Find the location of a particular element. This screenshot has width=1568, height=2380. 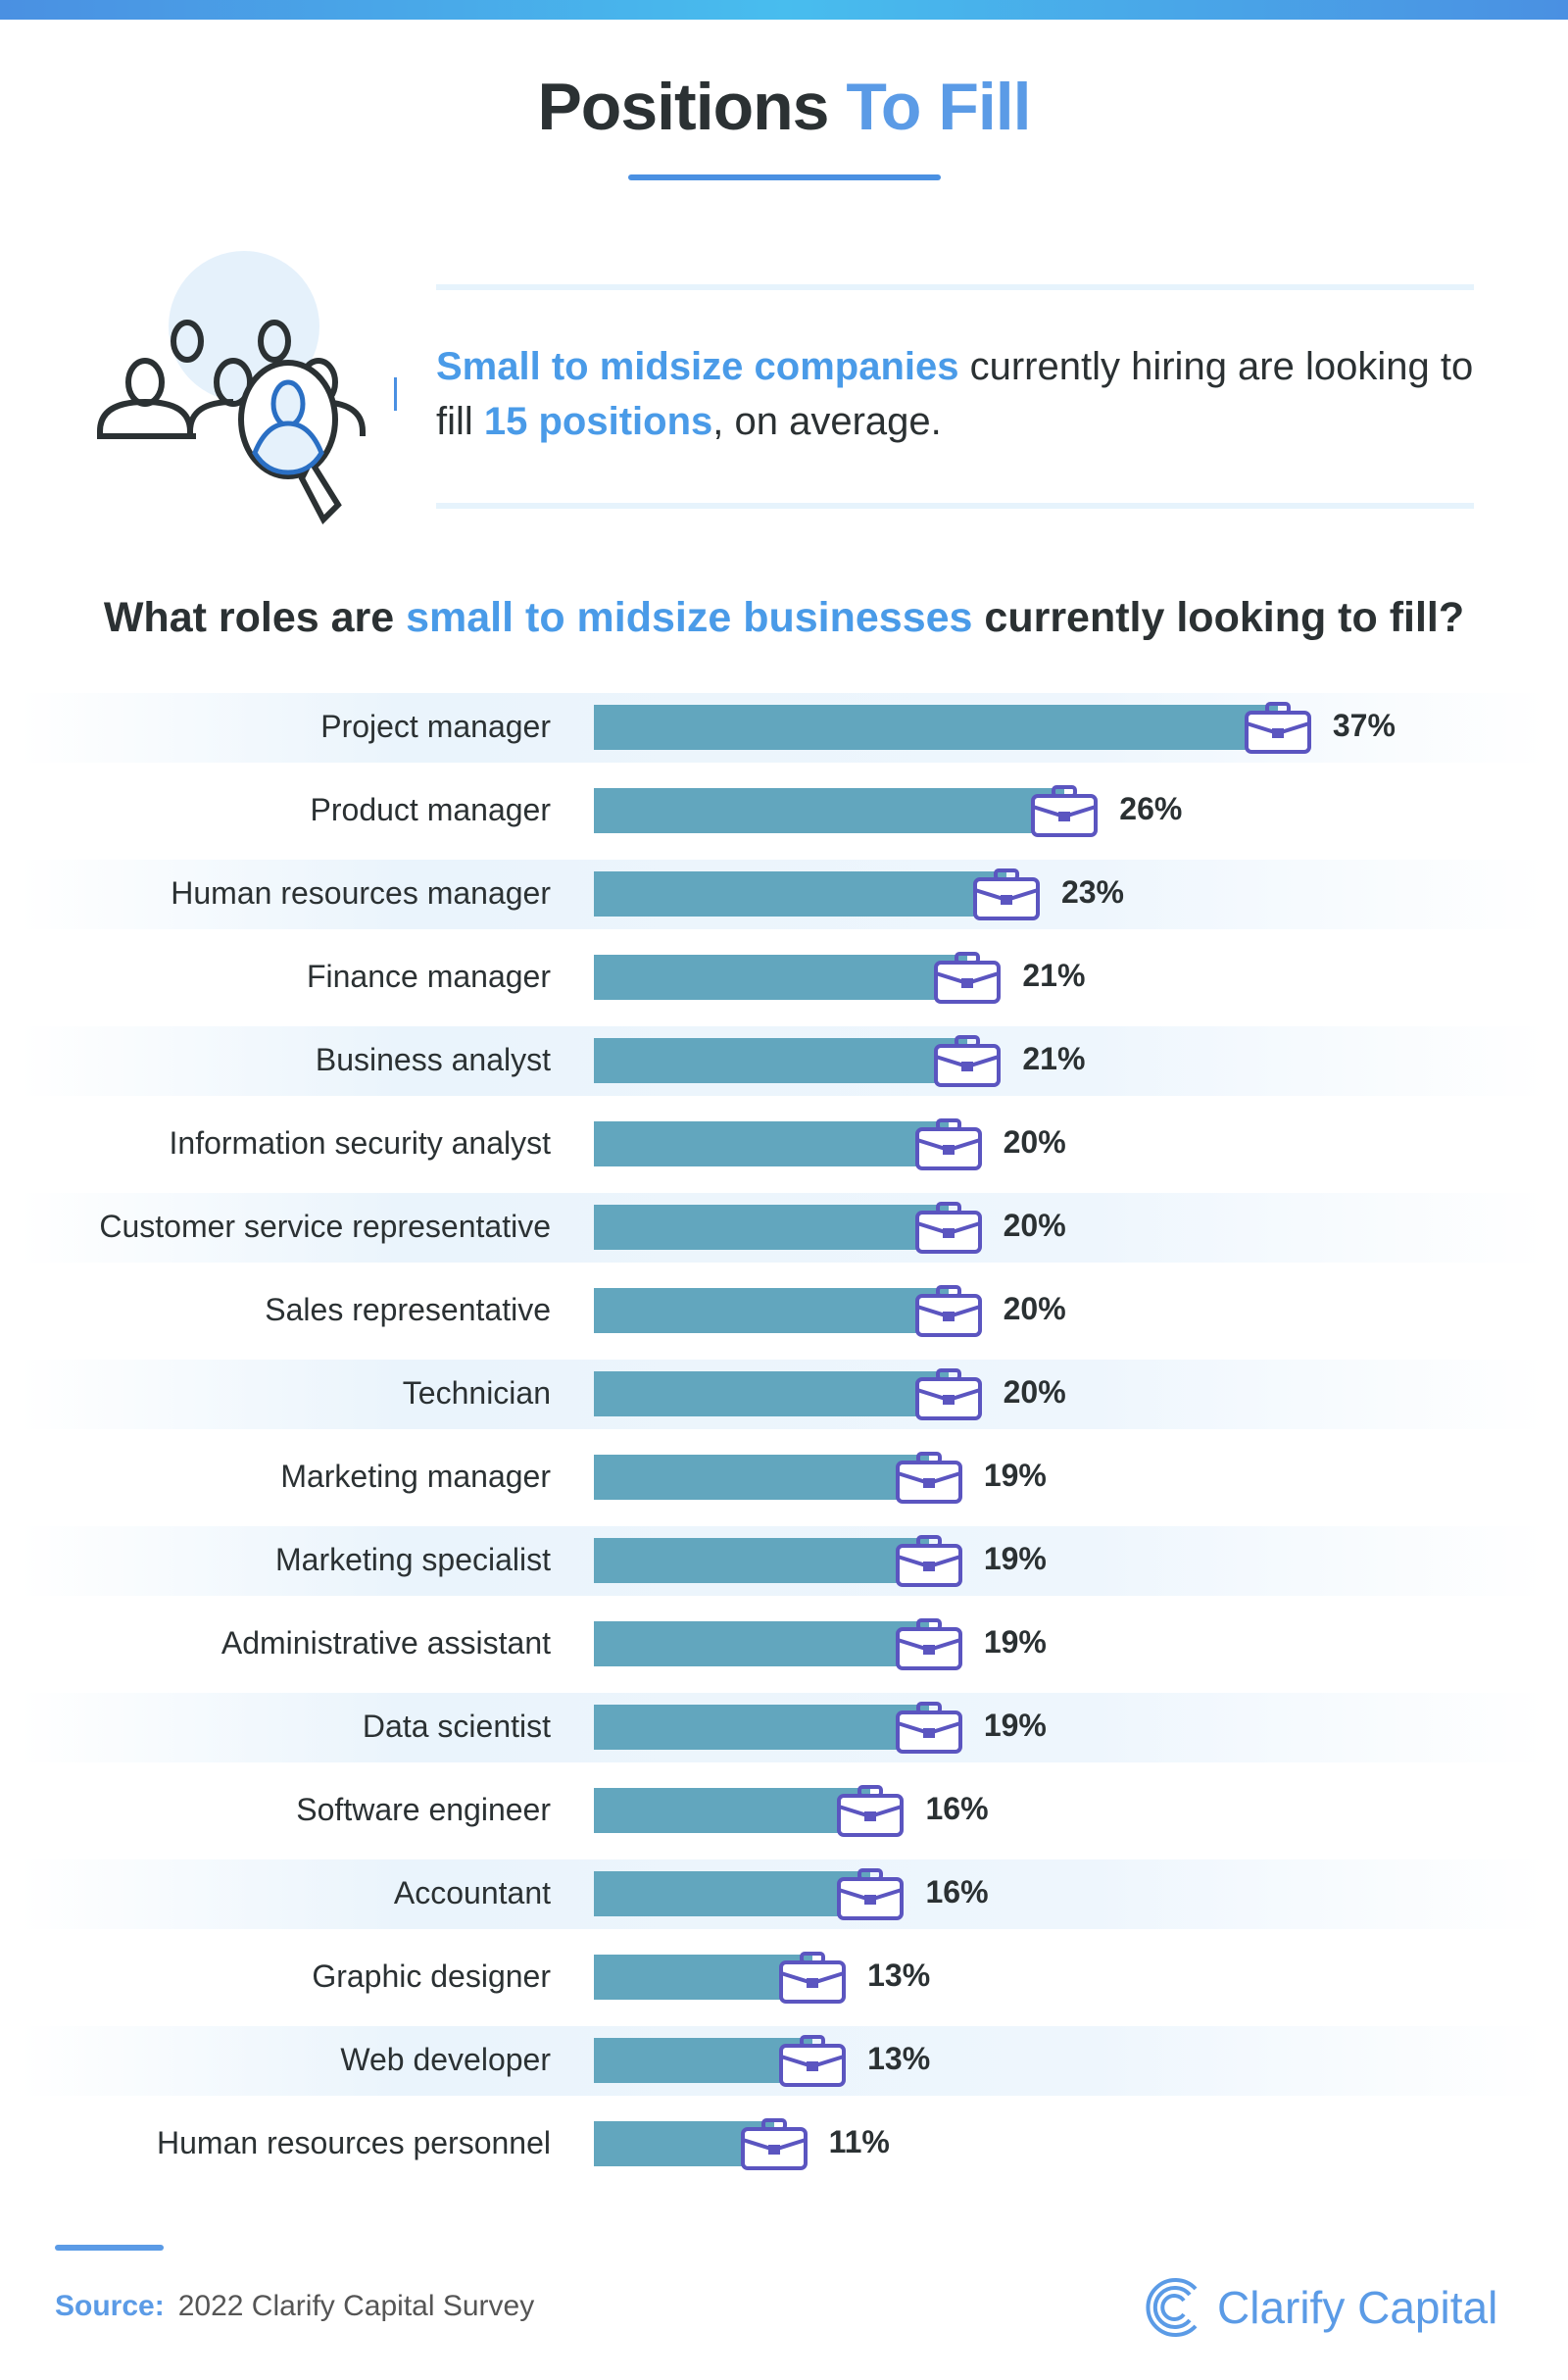

chart-row: Technician 20% is located at coordinates (784, 1394).